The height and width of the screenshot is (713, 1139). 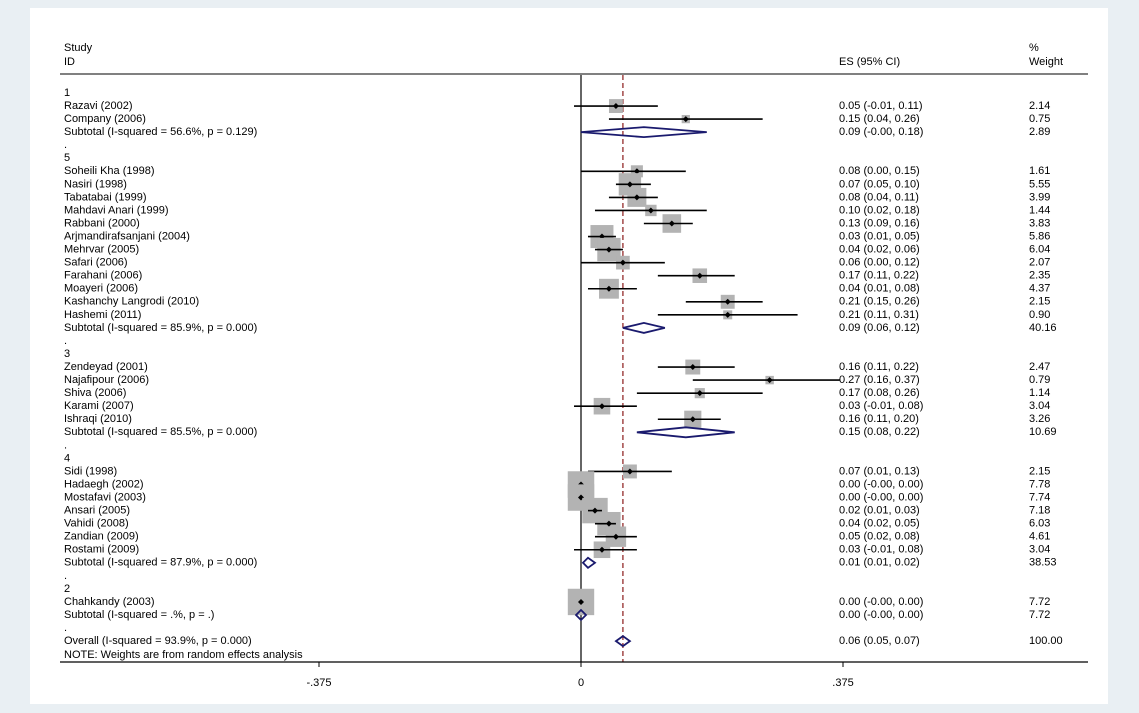 What do you see at coordinates (1039, 524) in the screenshot?
I see `study-weight: 6.03` at bounding box center [1039, 524].